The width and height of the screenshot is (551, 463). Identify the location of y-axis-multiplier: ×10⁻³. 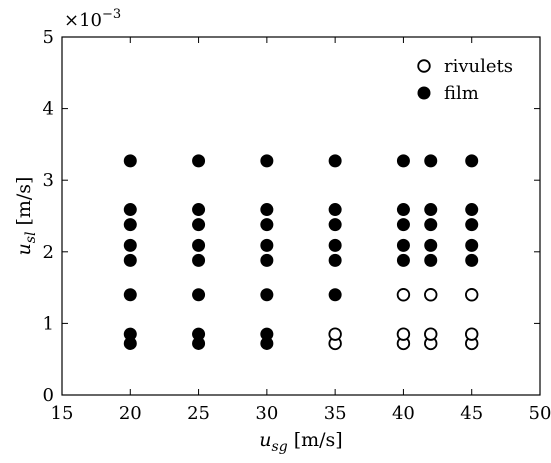
(92, 19).